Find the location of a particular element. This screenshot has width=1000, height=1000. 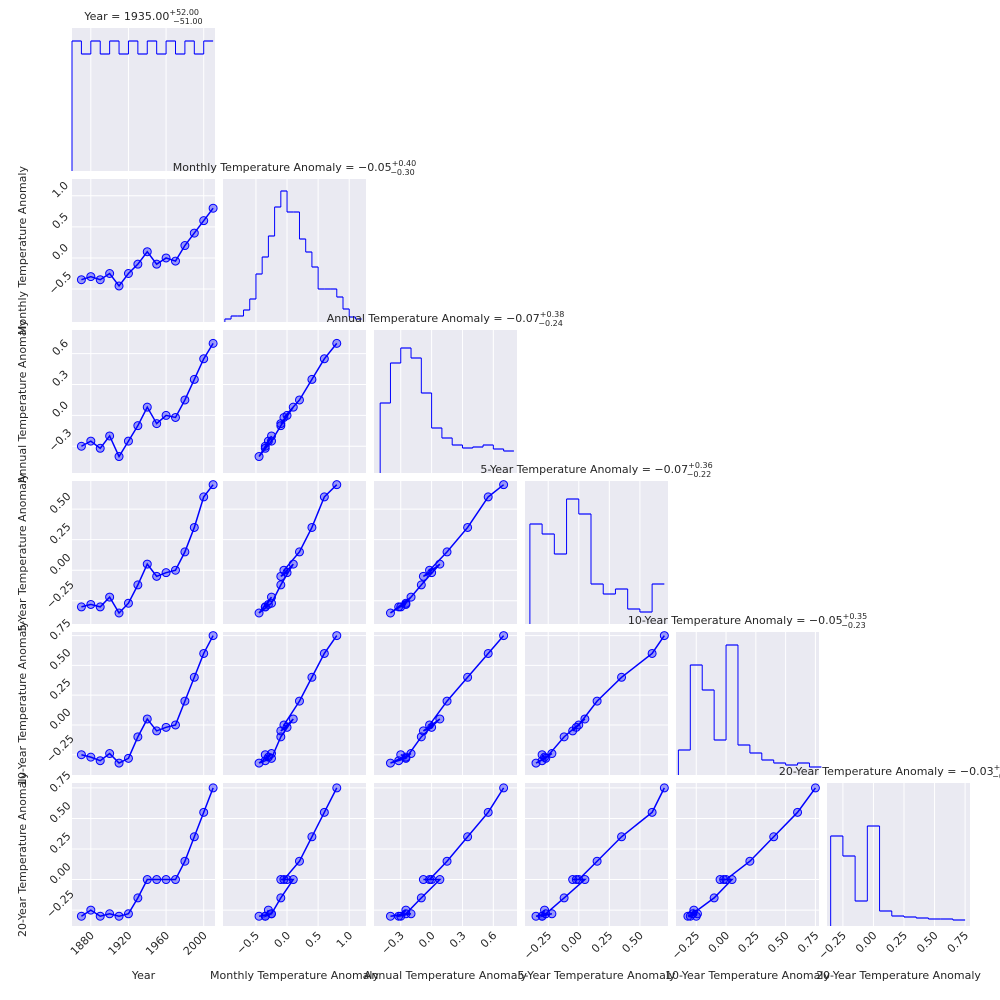

title-main: 20-Year Temperature Anomaly = −0.03 is located at coordinates (886, 771).